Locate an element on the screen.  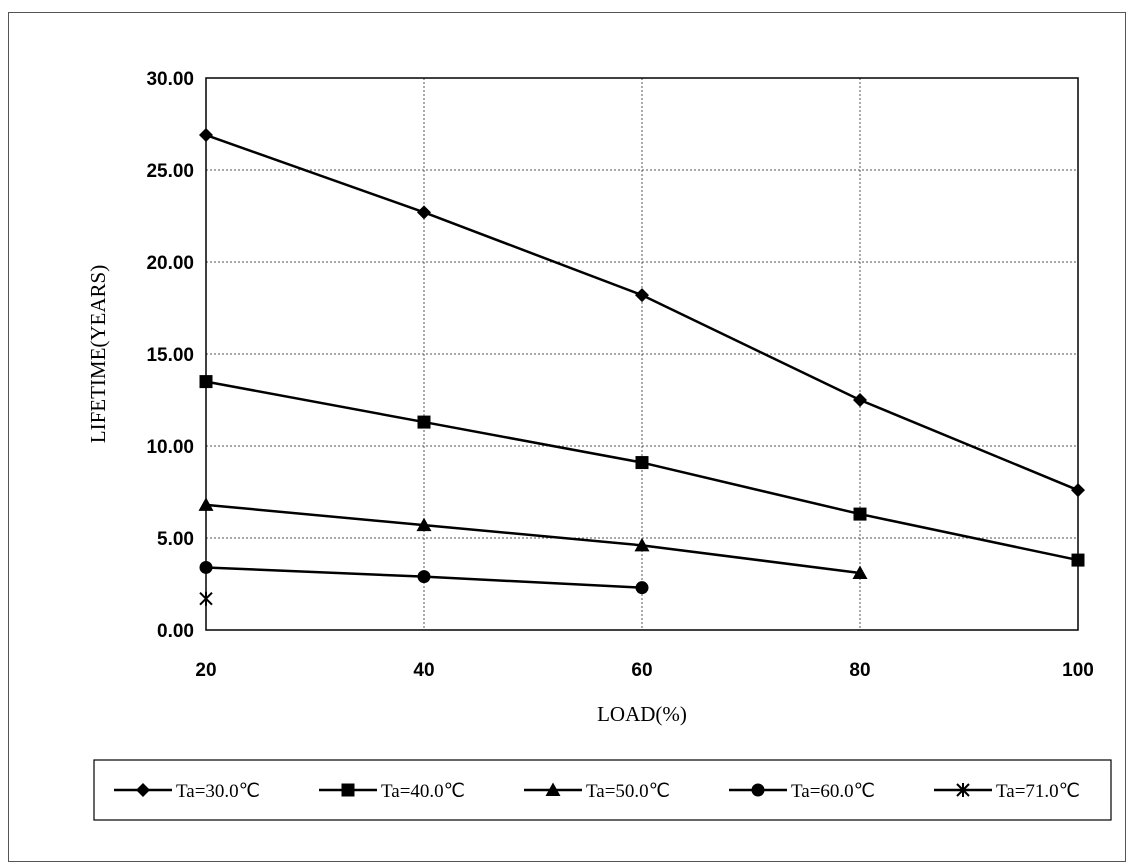
y-tick-label: 30.00 is located at coordinates (170, 79).